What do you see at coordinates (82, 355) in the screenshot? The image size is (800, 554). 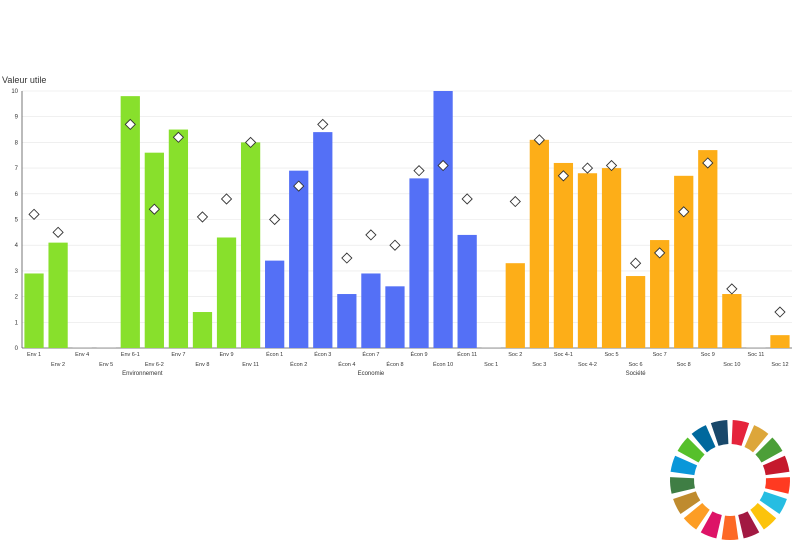 I see `x-tick-label: Env 4` at bounding box center [82, 355].